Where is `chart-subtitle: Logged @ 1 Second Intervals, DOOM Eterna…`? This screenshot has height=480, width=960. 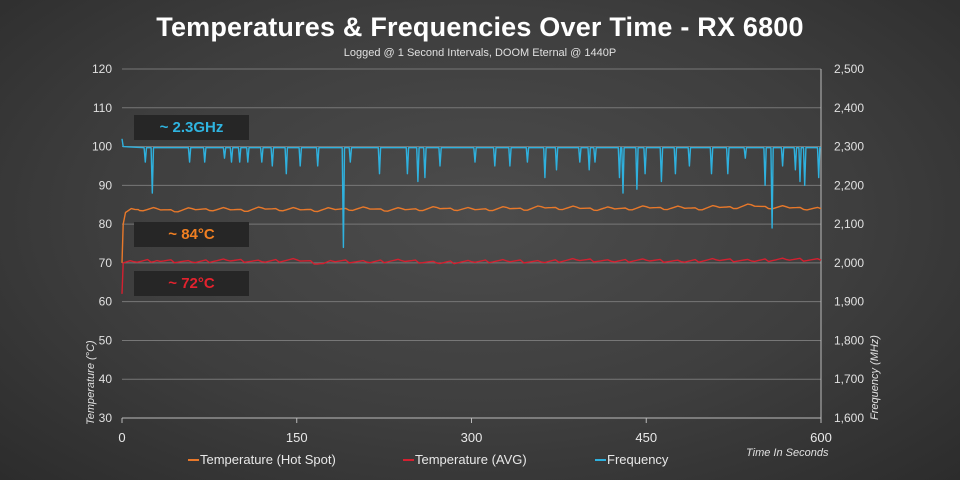
chart-subtitle: Logged @ 1 Second Intervals, DOOM Eterna… is located at coordinates (480, 53).